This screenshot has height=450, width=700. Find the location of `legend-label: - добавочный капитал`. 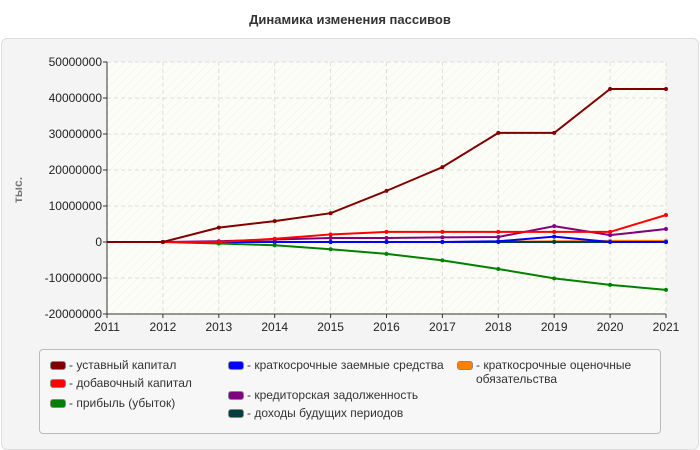

legend-label: - добавочный капитал is located at coordinates (130, 383).